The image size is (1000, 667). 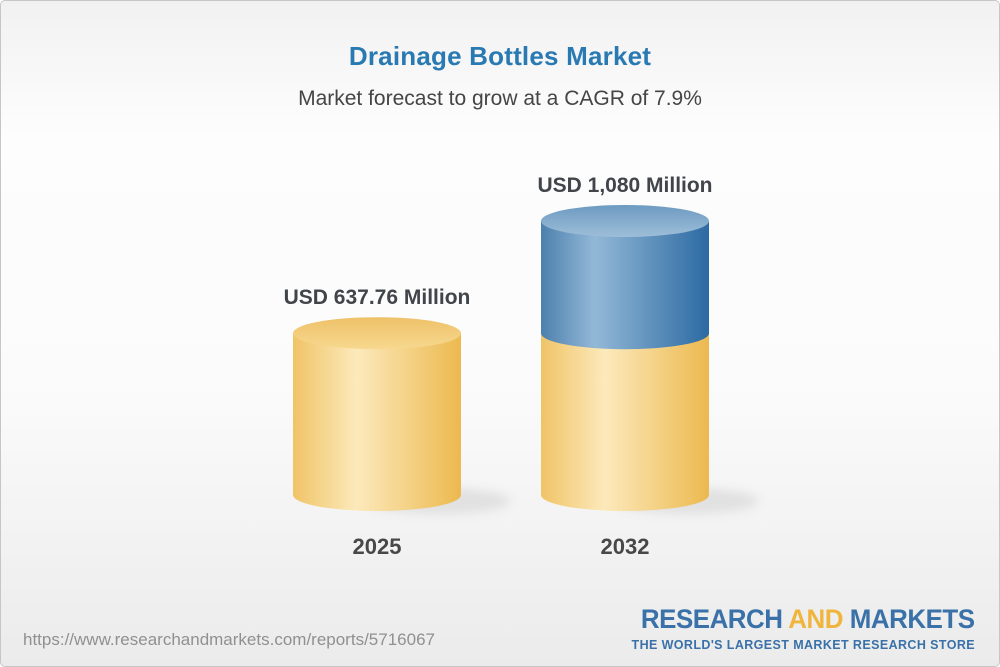 I want to click on logo-wordmark: RESEARCH AND MARKETS, so click(x=808, y=619).